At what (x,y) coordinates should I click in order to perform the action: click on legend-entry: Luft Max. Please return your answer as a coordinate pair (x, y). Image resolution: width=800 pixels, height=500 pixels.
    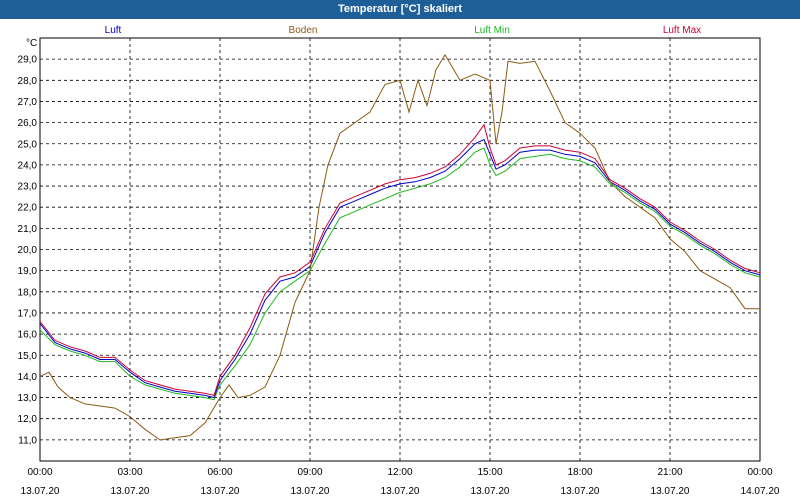
    Looking at the image, I should click on (682, 30).